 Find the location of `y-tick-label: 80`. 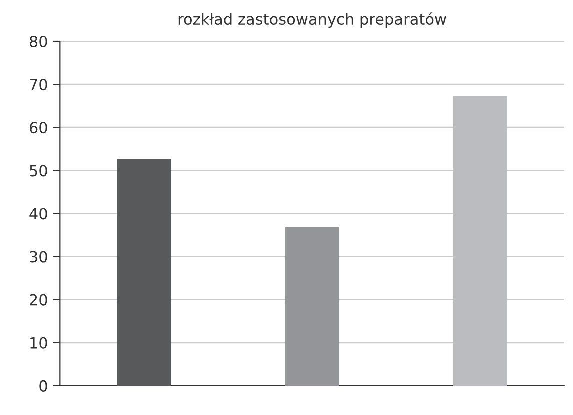

y-tick-label: 80 is located at coordinates (39, 42).